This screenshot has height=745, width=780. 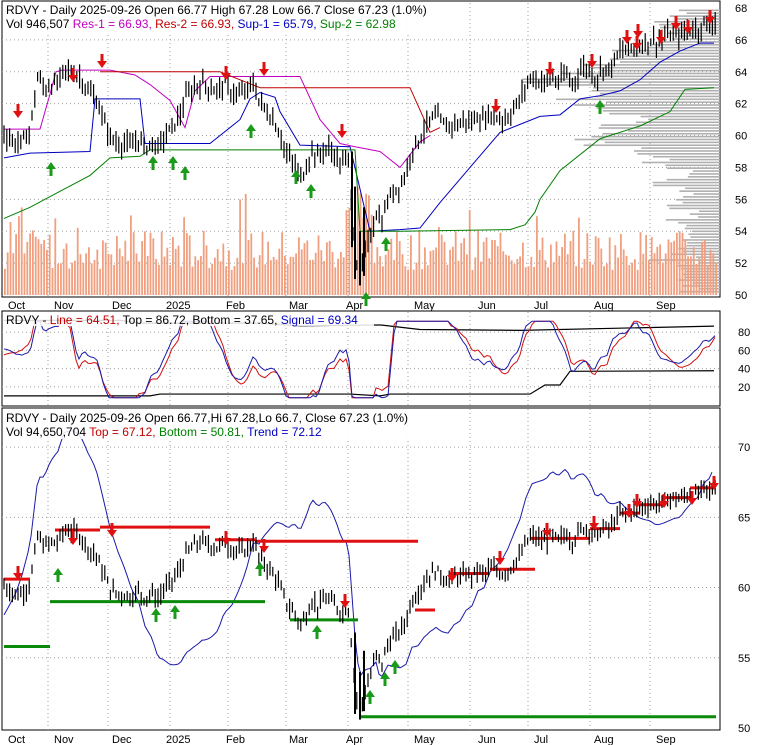 I want to click on month-tick-label: Apr, so click(x=354, y=306).